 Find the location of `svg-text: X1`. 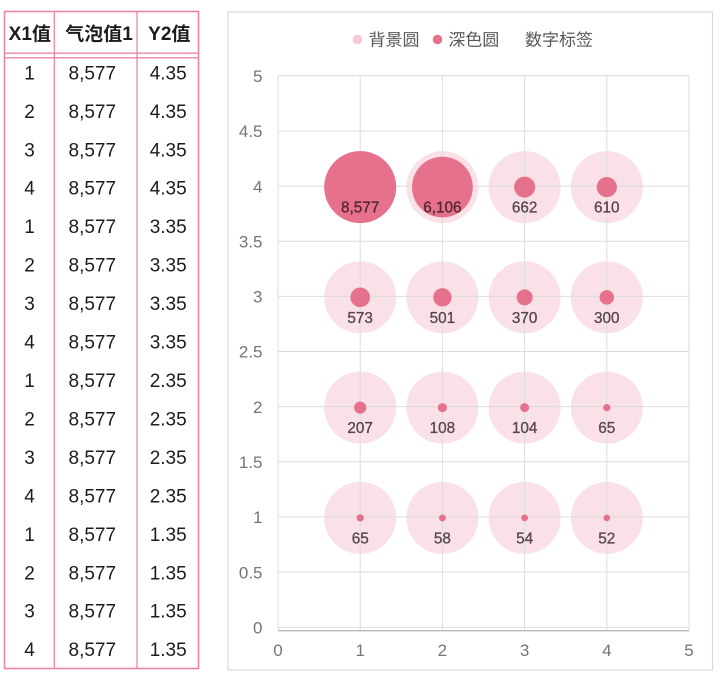

svg-text: X1 is located at coordinates (21, 34).